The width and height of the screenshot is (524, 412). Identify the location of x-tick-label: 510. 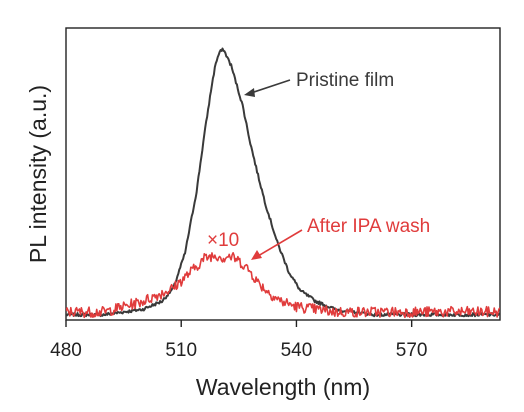
(181, 350).